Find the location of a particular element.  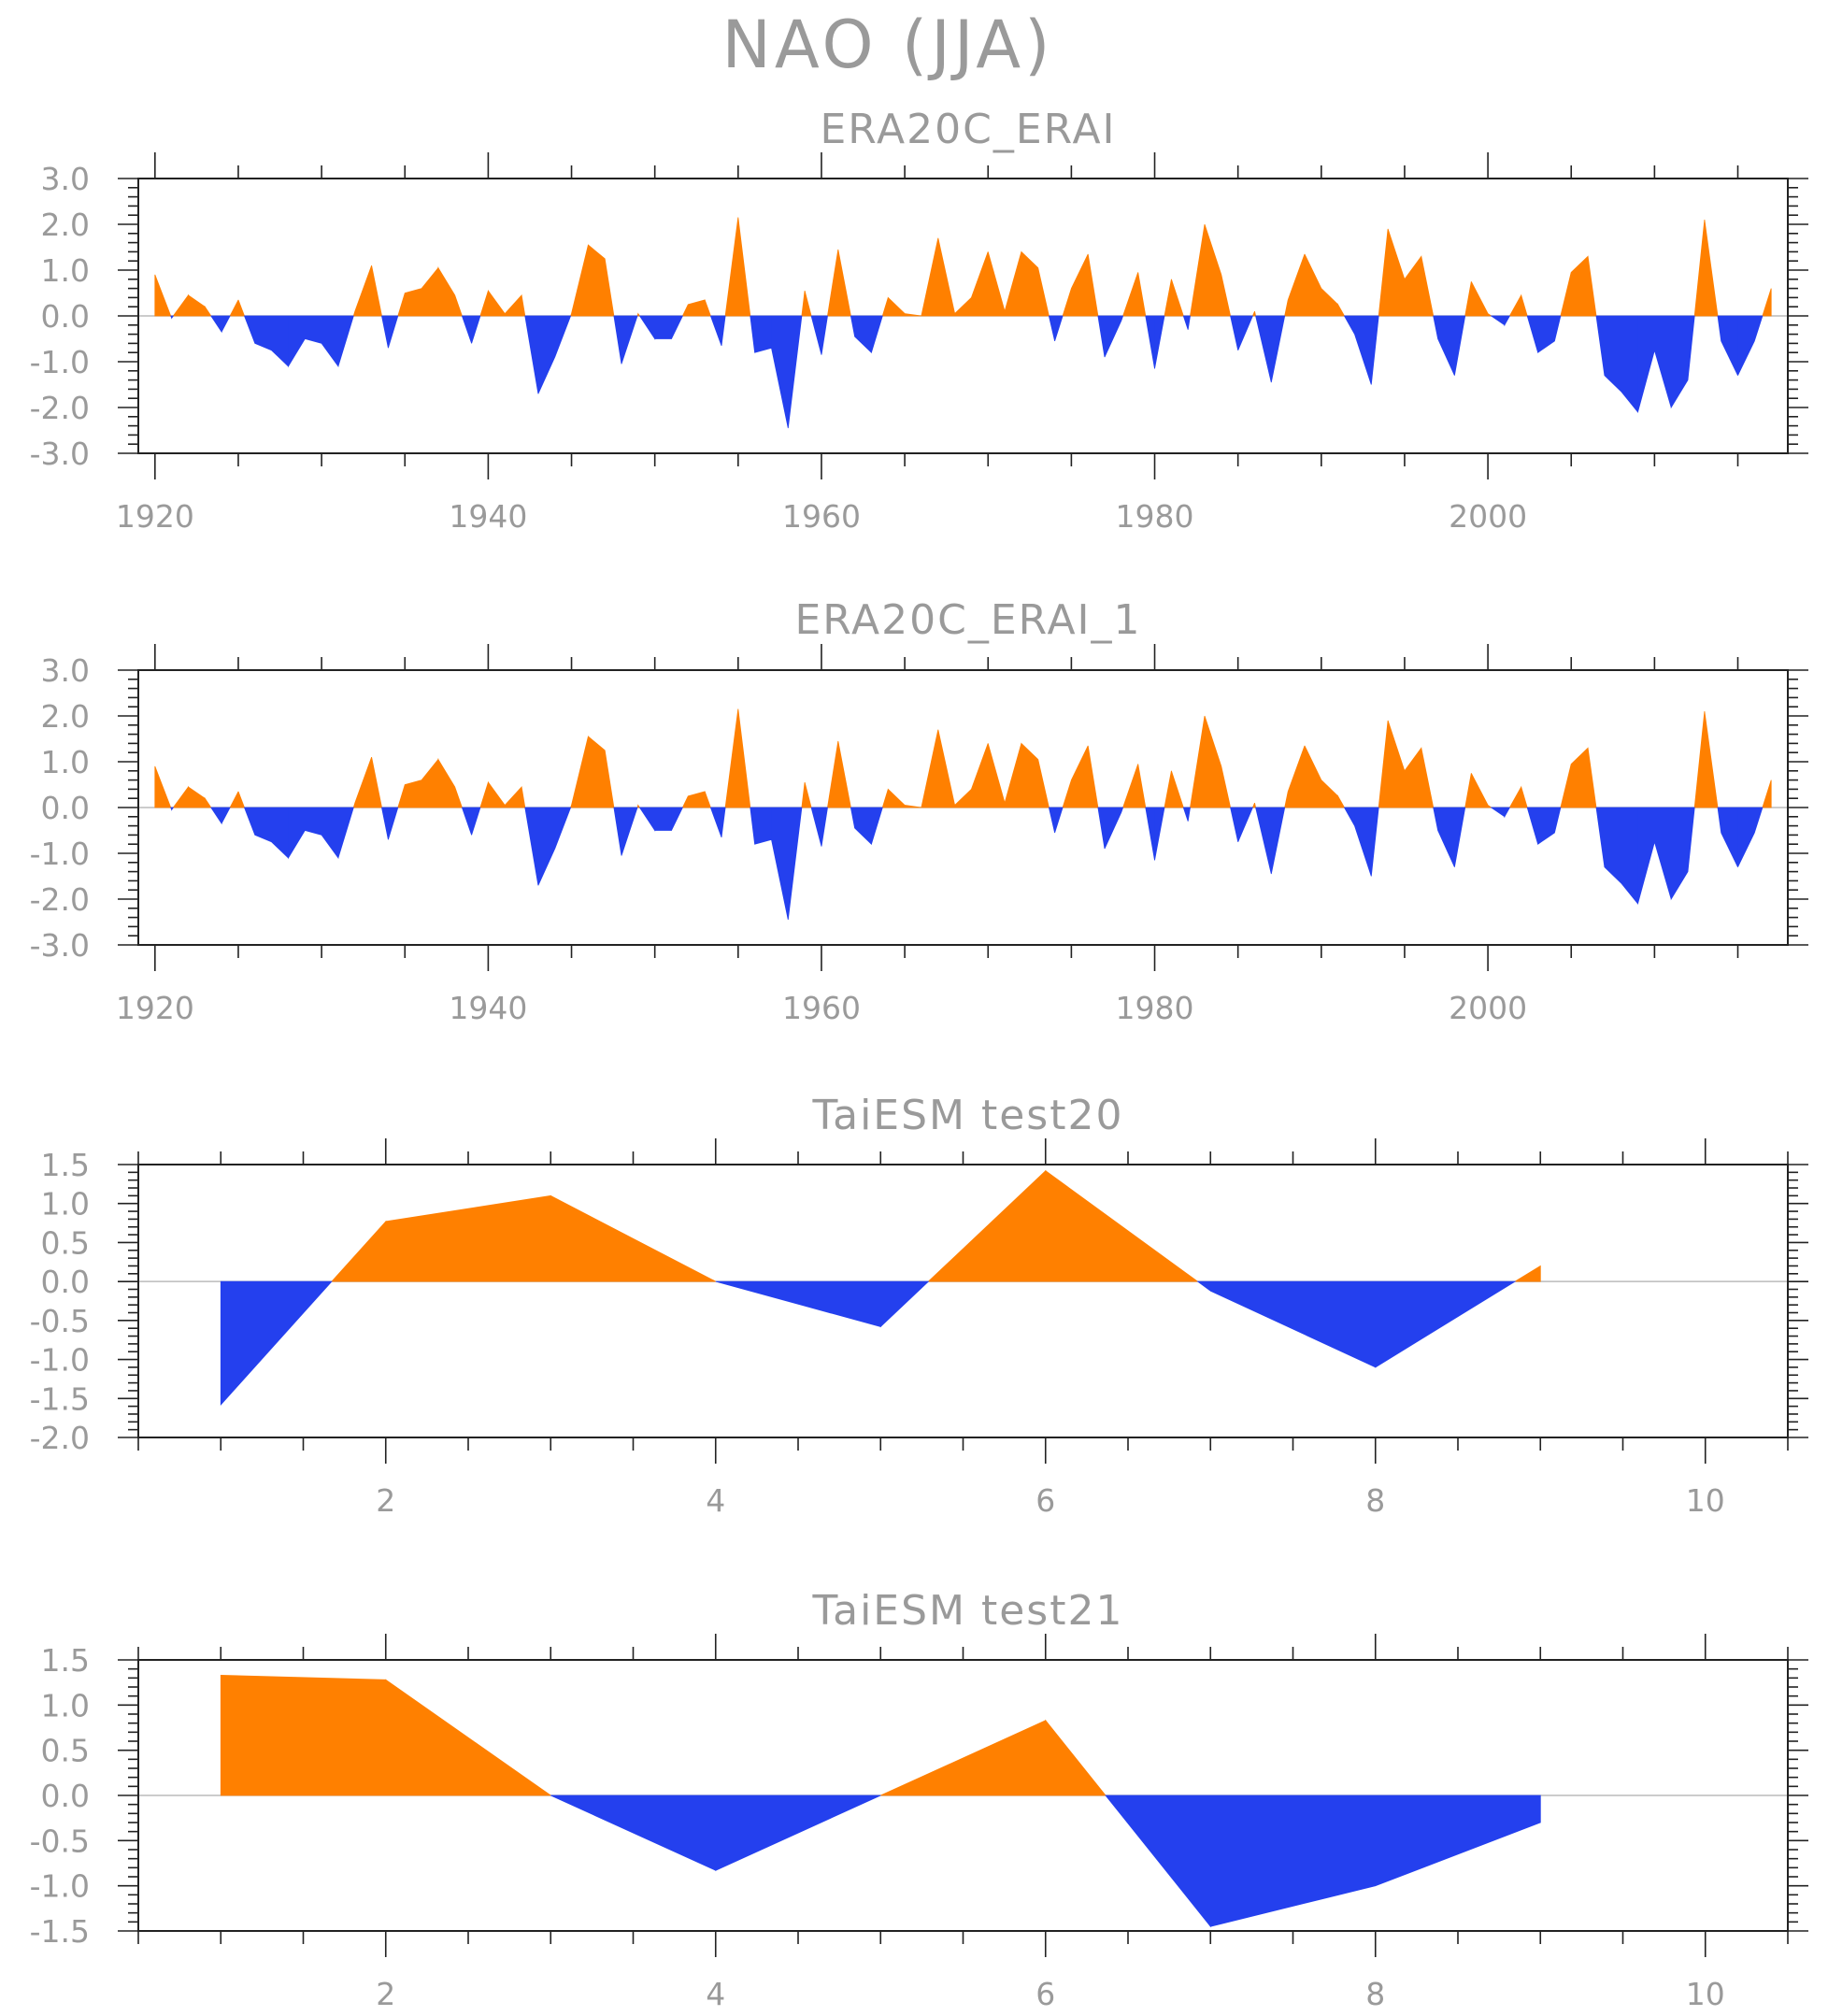

plot-frame is located at coordinates (963, 1301).